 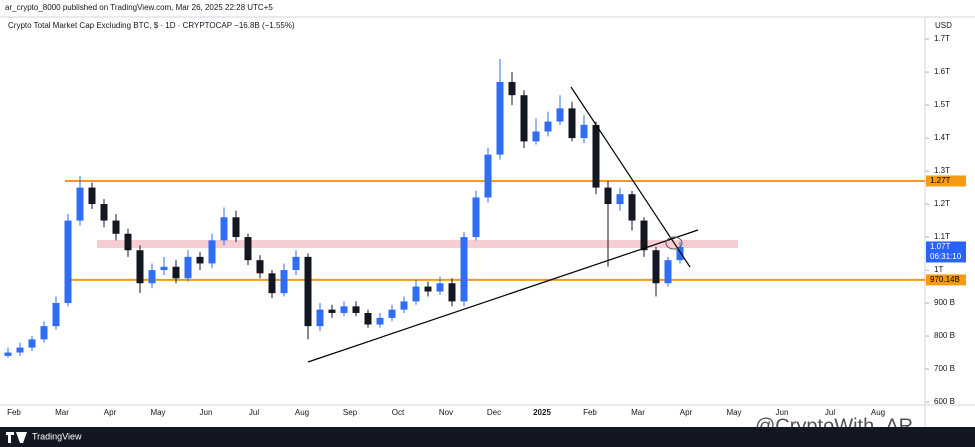 I want to click on y-tick-label: 700 B, so click(x=944, y=368).